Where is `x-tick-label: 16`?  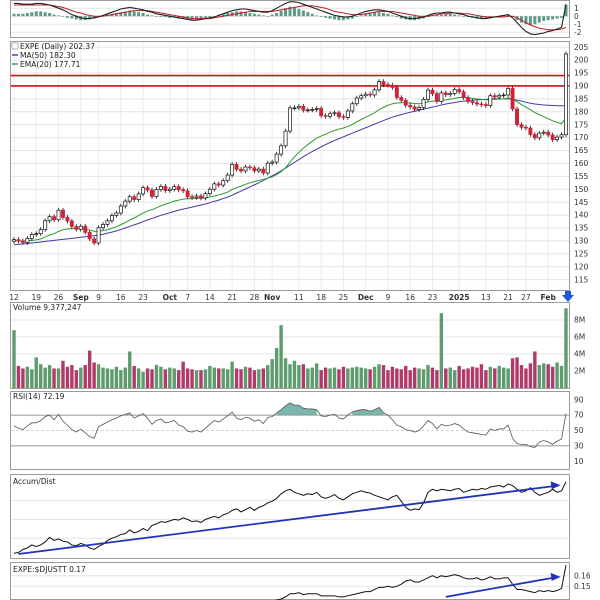
x-tick-label: 16 is located at coordinates (410, 297).